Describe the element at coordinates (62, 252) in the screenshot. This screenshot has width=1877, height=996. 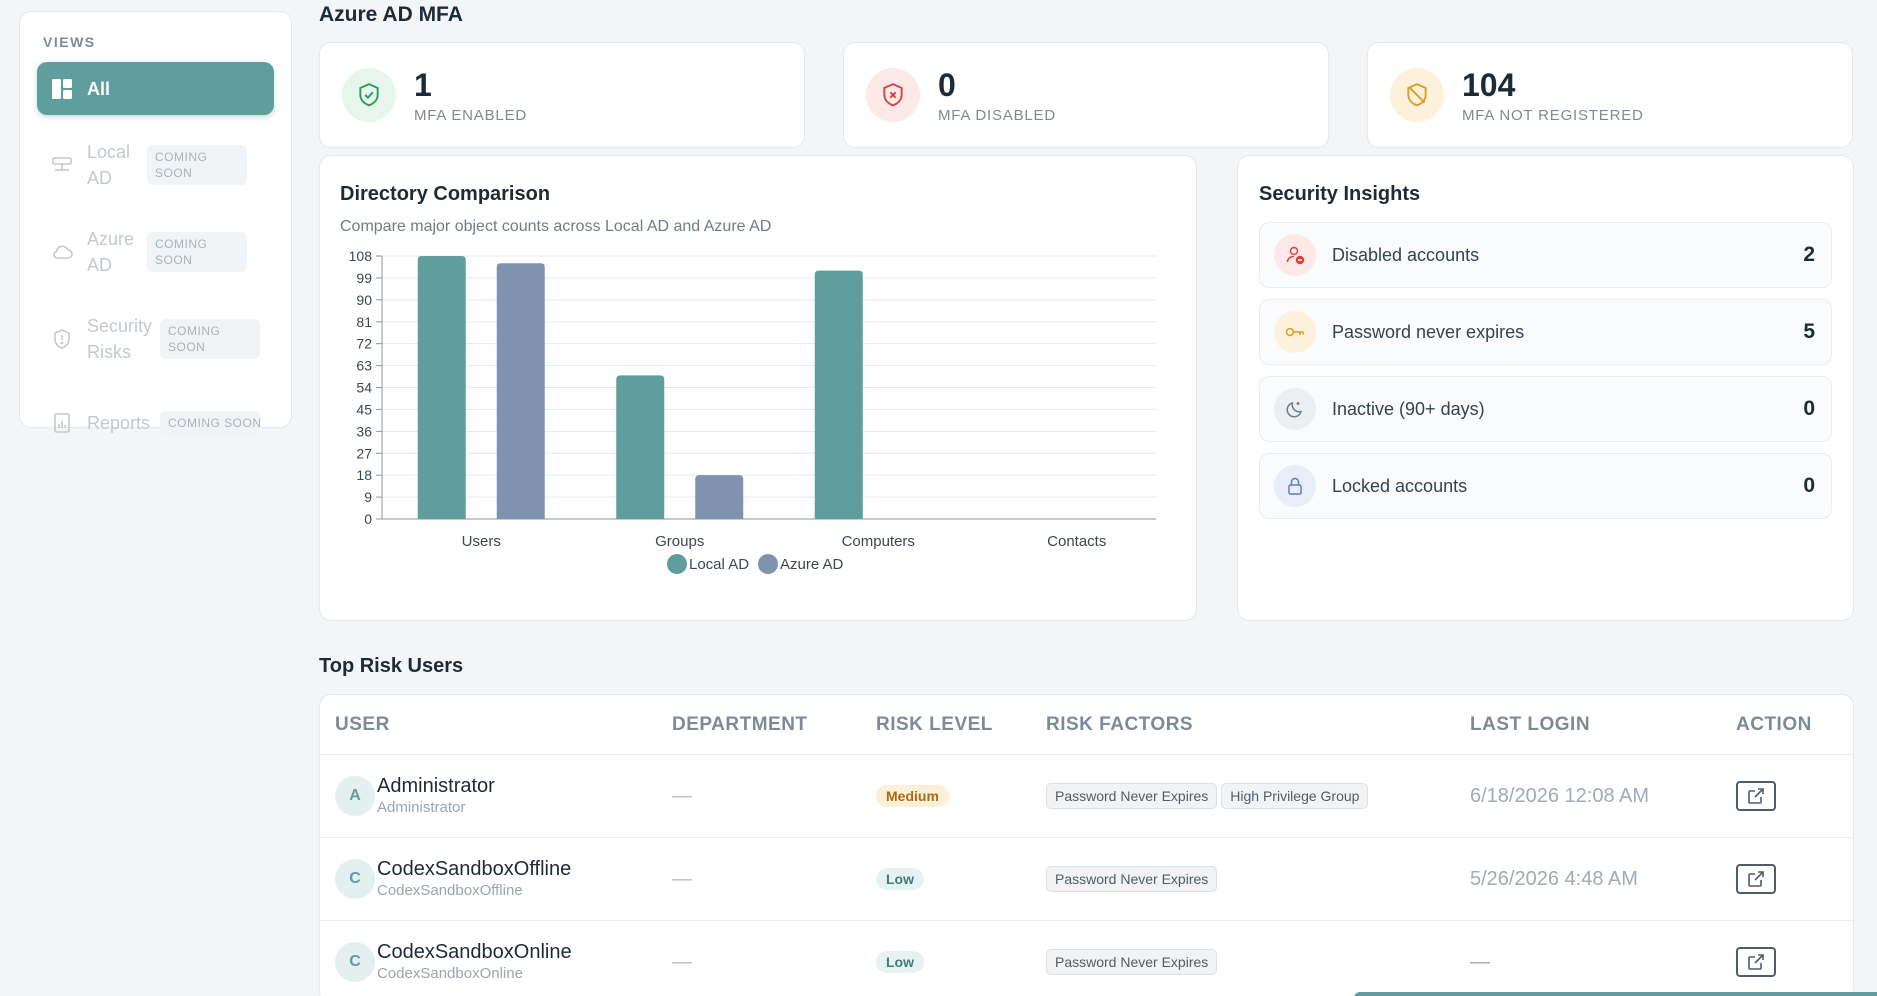
I see `cloud-icon` at that location.